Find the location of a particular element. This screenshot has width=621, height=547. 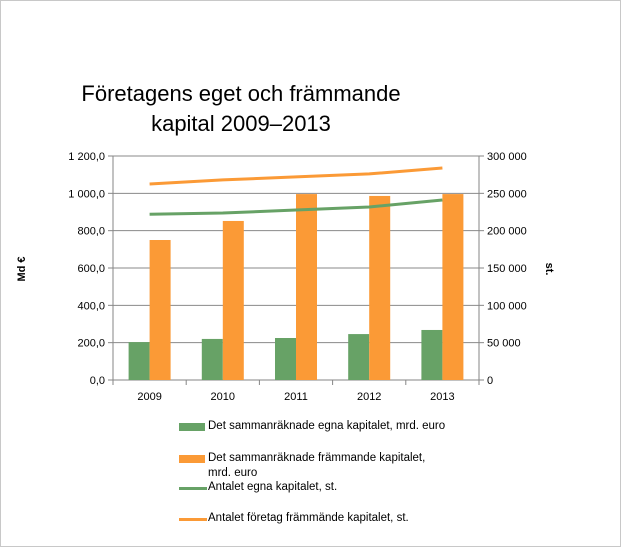

line-frammande is located at coordinates (296, 176).